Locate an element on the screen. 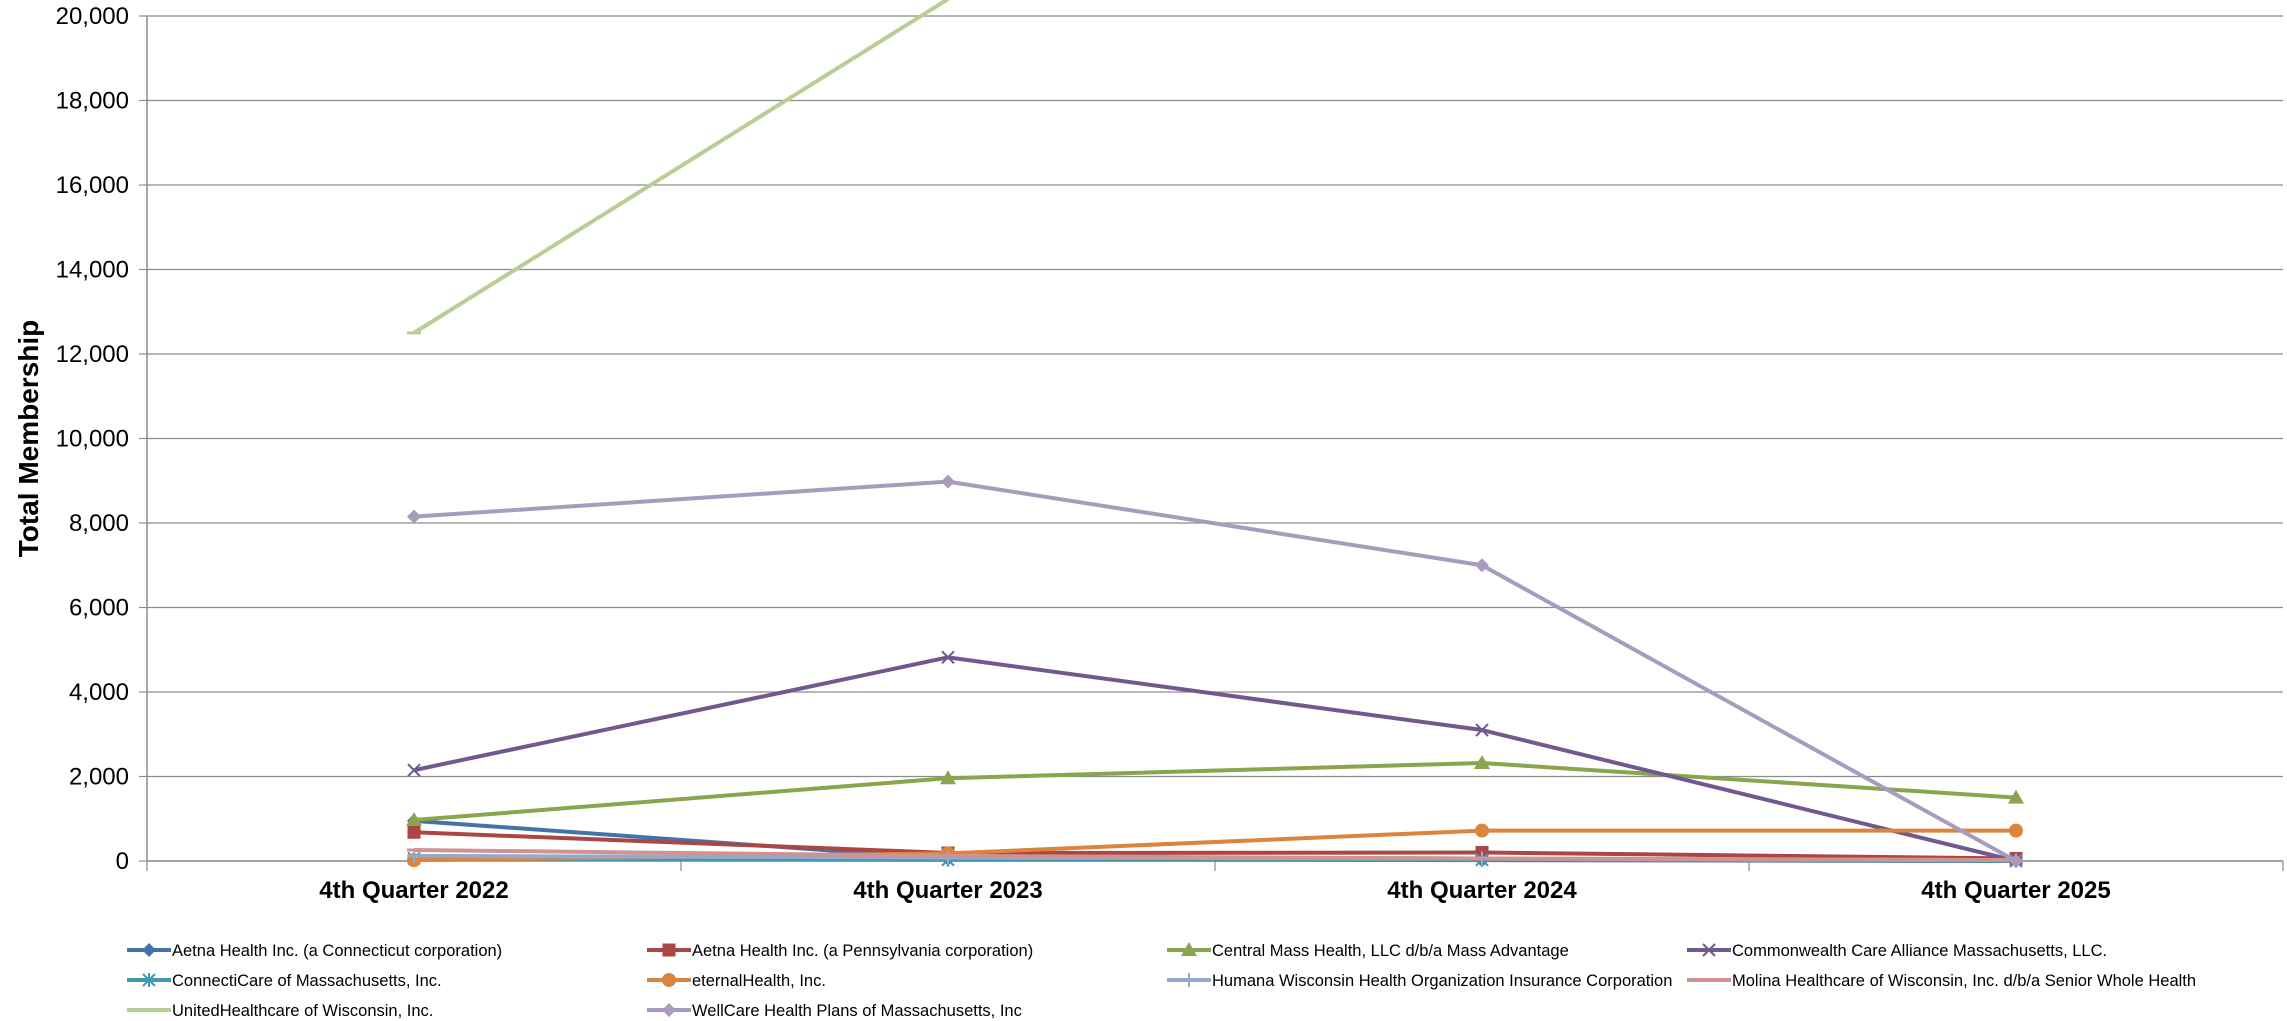 The width and height of the screenshot is (2287, 1021). x-tick-label: 4th Quarter 2025 is located at coordinates (2015, 890).